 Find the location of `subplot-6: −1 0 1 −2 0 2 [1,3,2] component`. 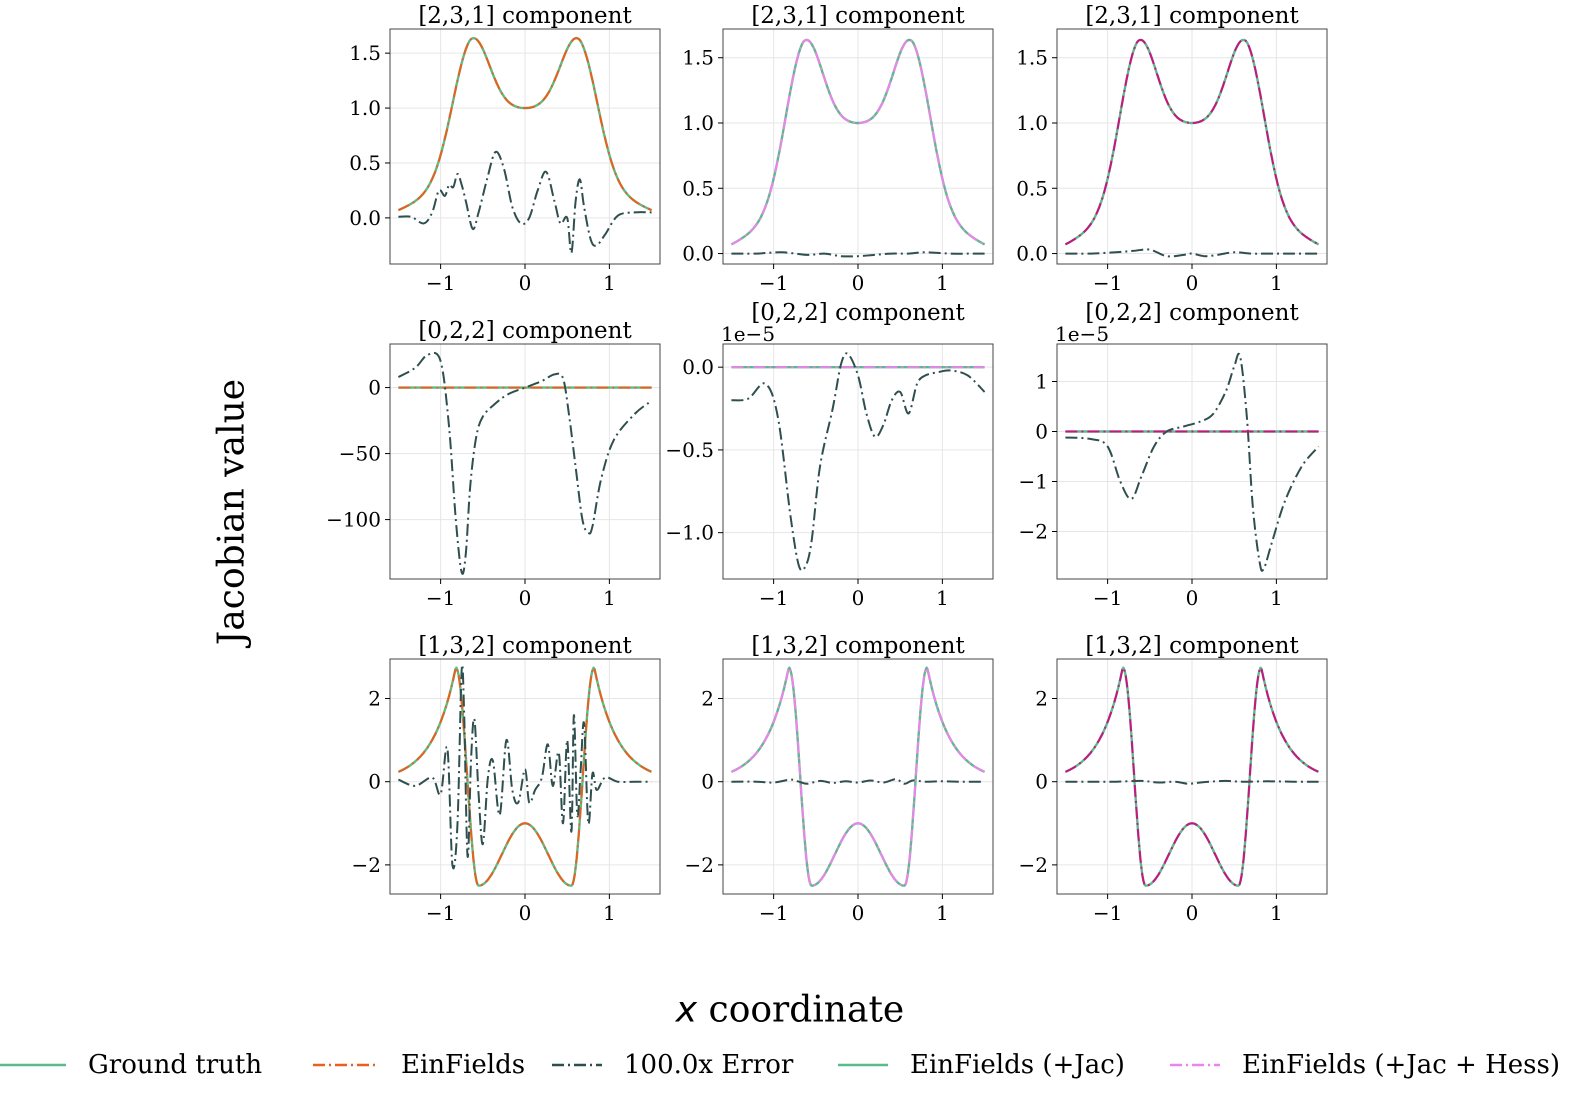

subplot-6: −1 0 1 −2 0 2 [1,3,2] component is located at coordinates (506, 779).